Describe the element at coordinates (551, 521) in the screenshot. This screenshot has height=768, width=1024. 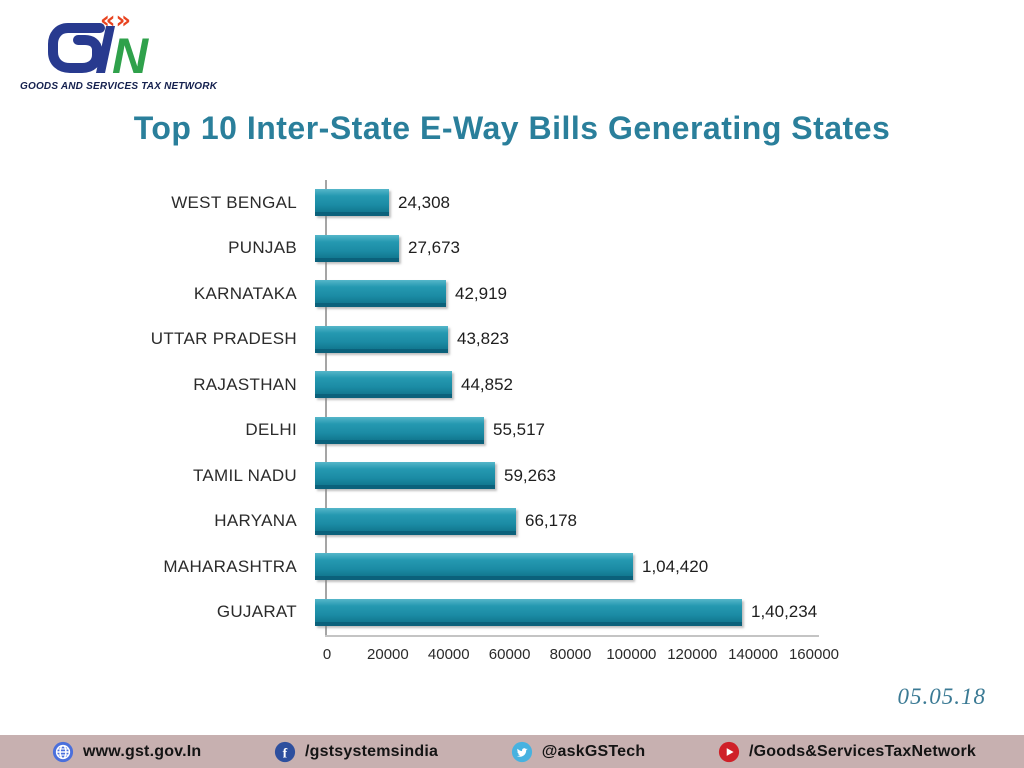
I see `bar-value-label: 66,178` at that location.